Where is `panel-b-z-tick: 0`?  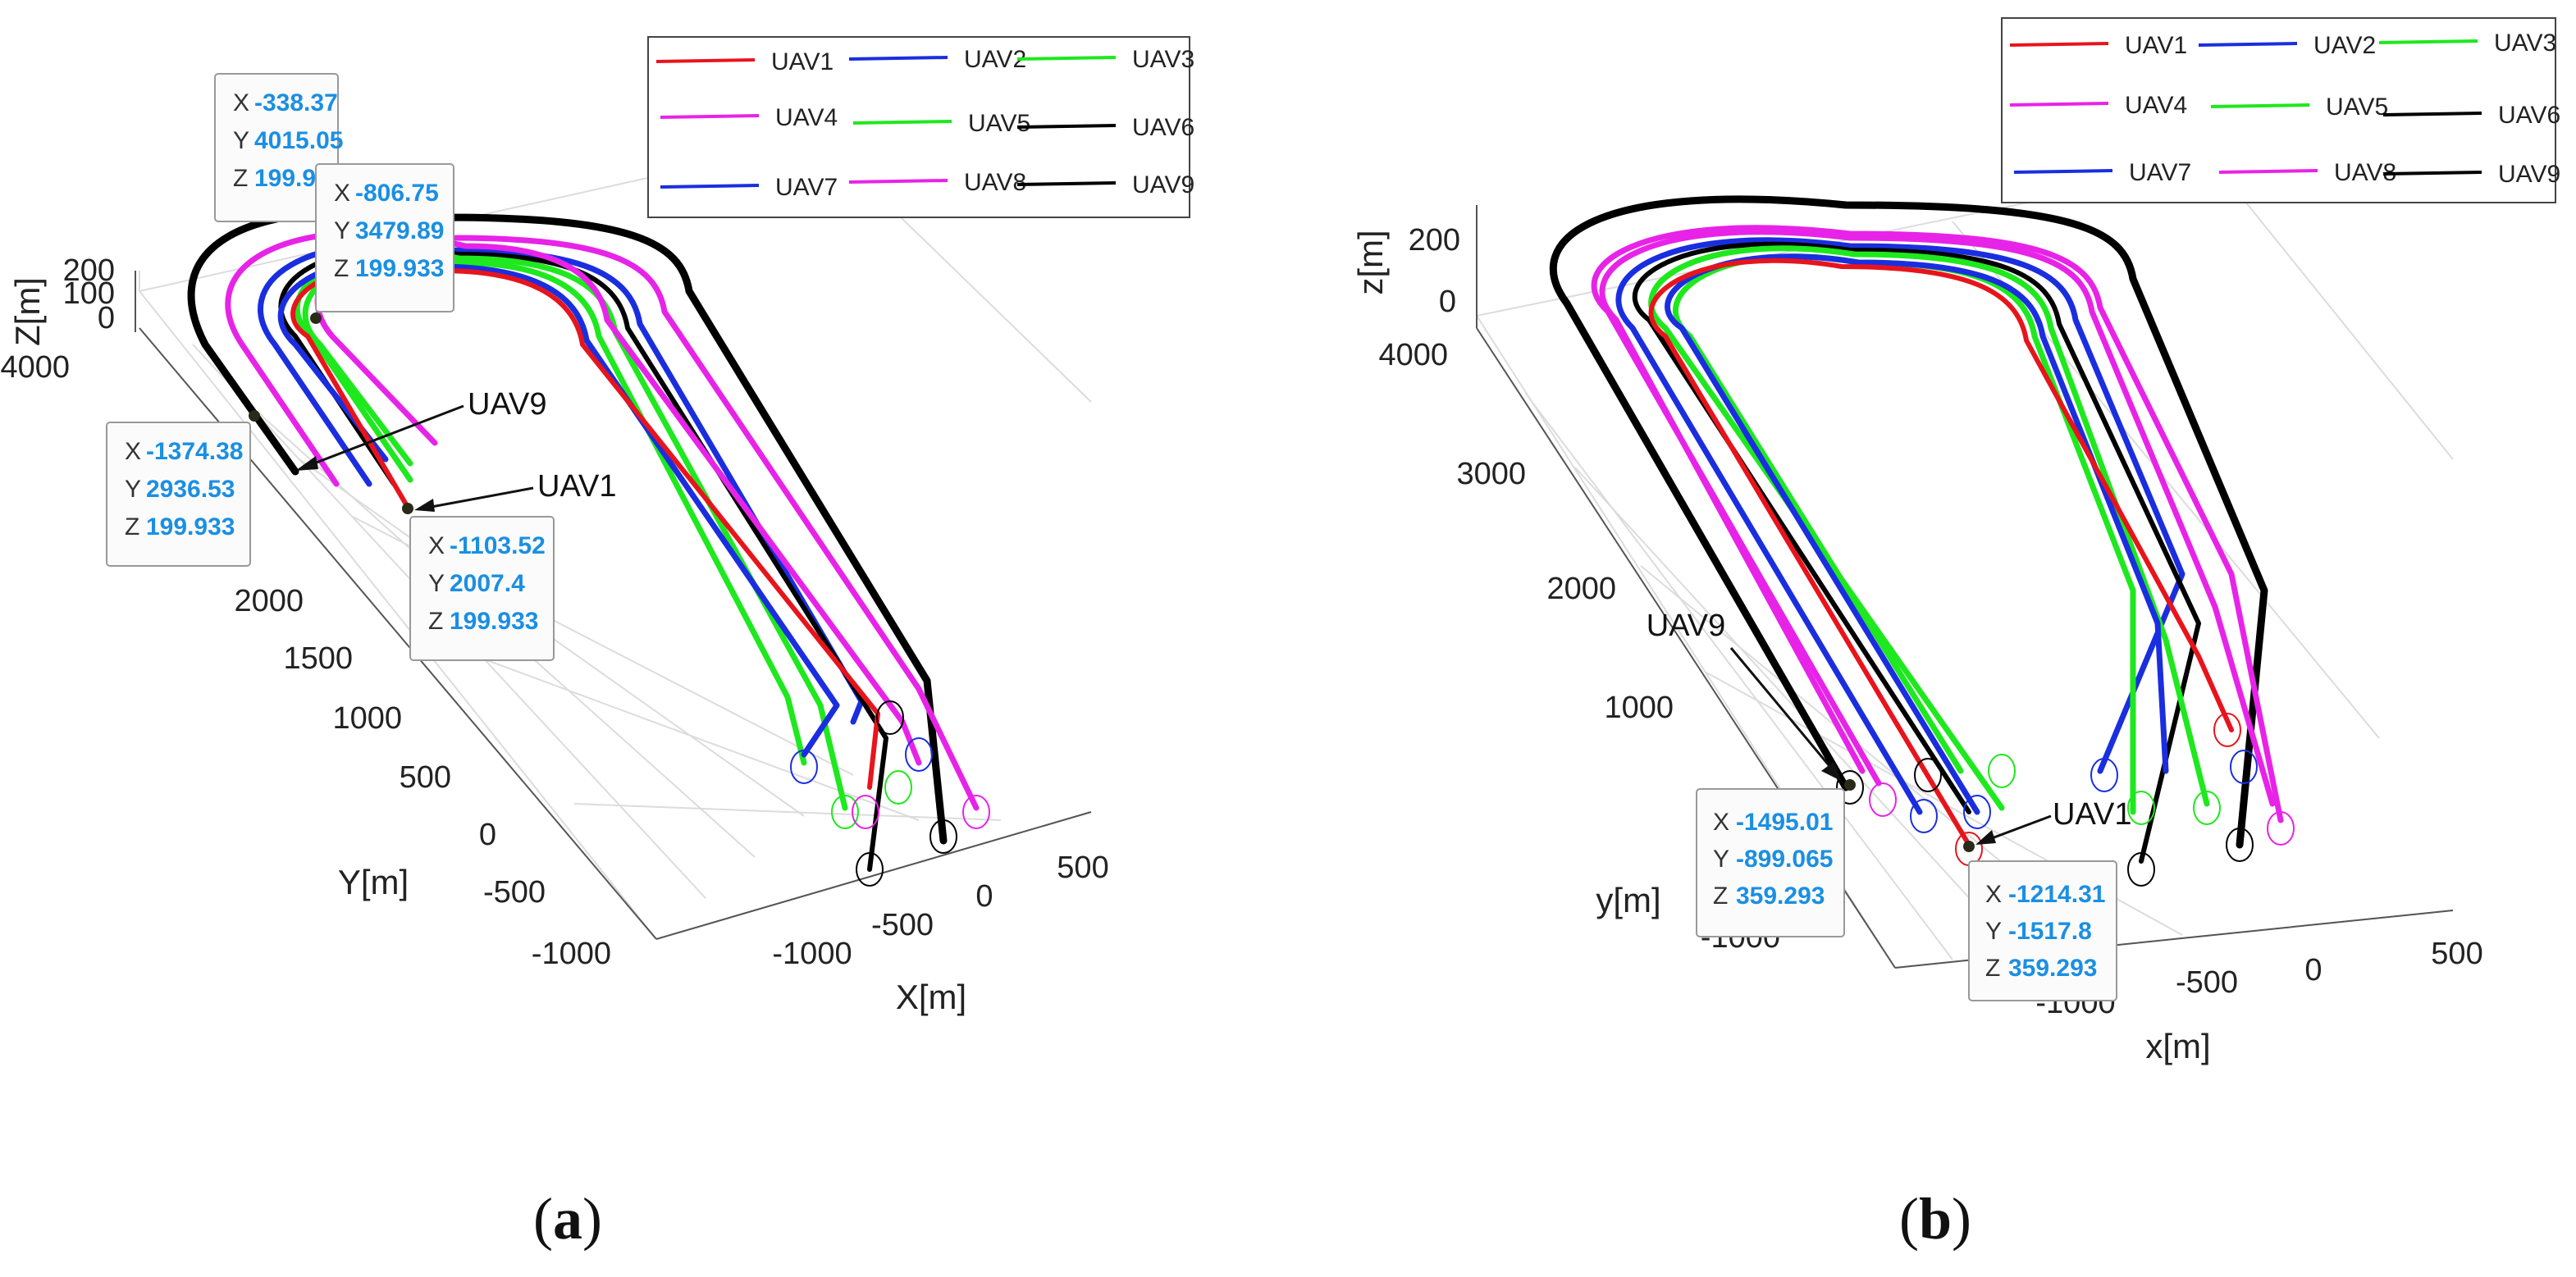
panel-b-z-tick: 0 is located at coordinates (1447, 302).